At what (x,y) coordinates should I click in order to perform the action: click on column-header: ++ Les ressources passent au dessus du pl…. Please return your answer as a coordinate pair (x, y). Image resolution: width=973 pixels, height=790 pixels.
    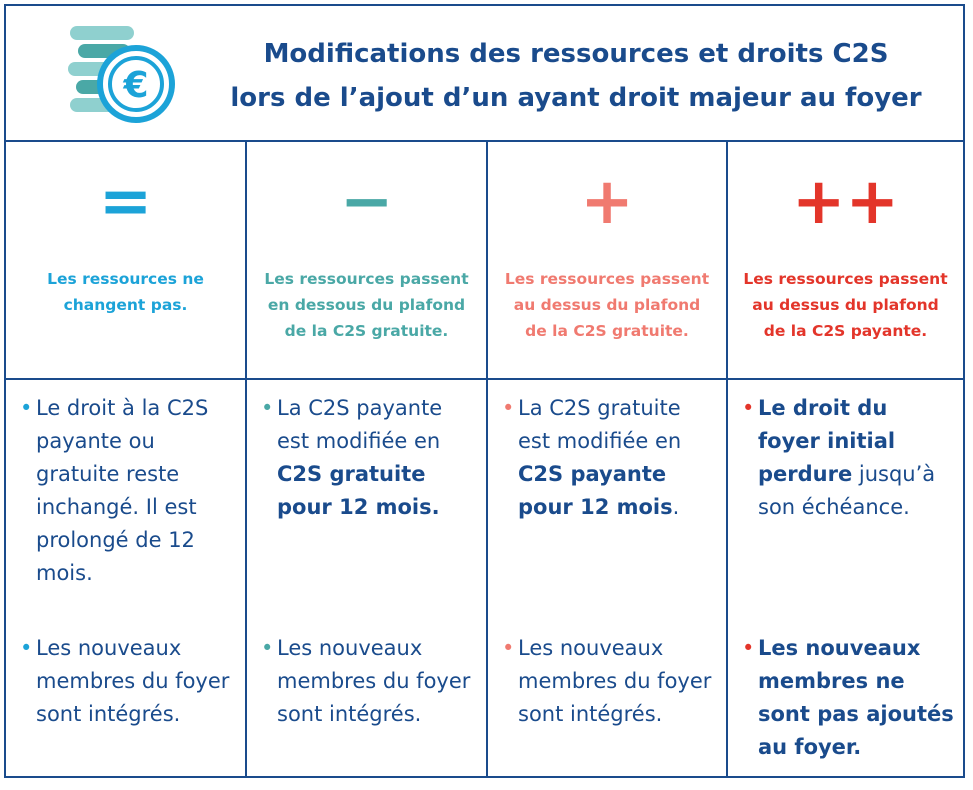
    Looking at the image, I should click on (845, 261).